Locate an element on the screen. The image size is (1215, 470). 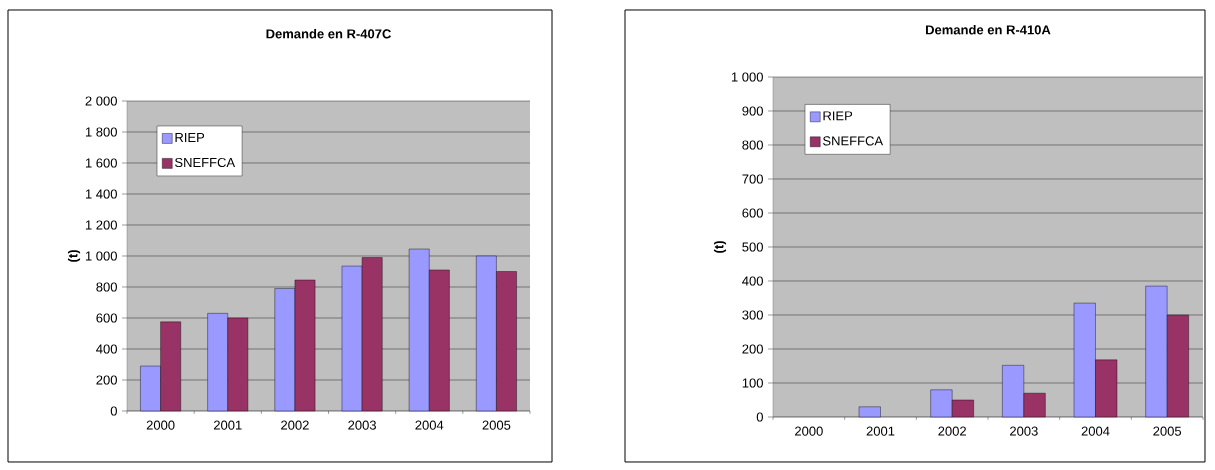
chart-title: Demande en R-410A is located at coordinates (988, 29).